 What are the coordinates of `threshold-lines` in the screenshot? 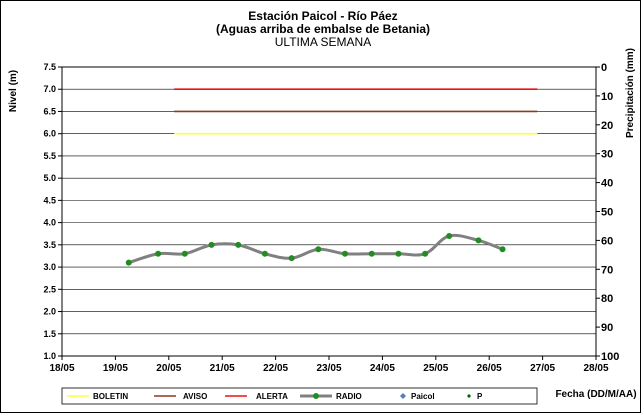 It's located at (356, 111).